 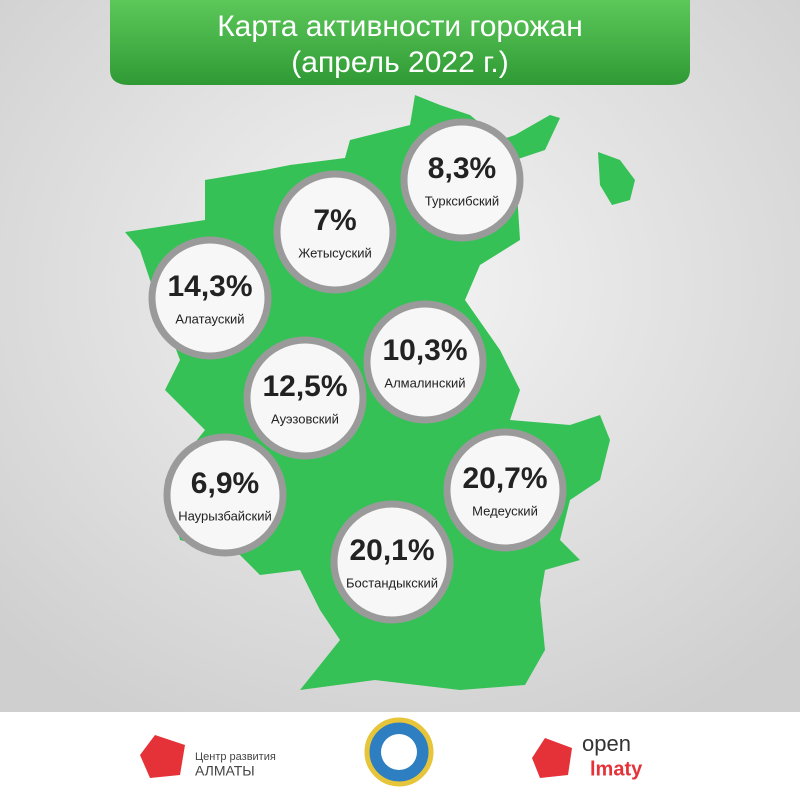 What do you see at coordinates (504, 478) in the screenshot?
I see `district-value: 20,7%` at bounding box center [504, 478].